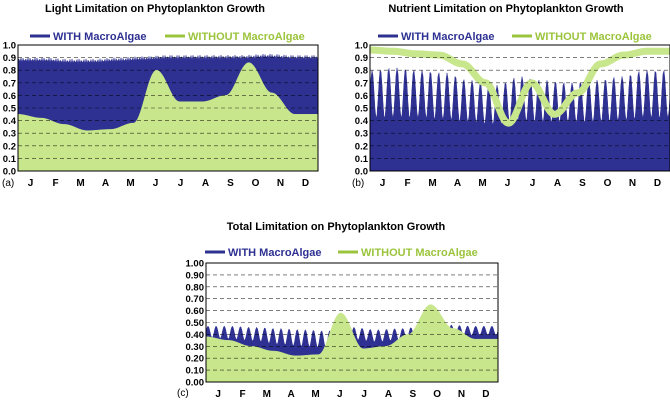 Image resolution: width=670 pixels, height=402 pixels. I want to click on y-tick-label: 0.80, so click(195, 287).